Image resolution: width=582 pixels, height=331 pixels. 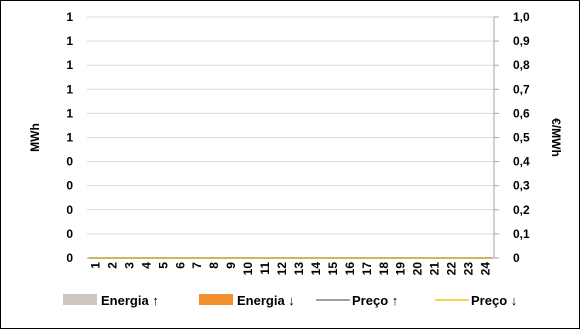 What do you see at coordinates (469, 269) in the screenshot?
I see `x-tick-label: 23` at bounding box center [469, 269].